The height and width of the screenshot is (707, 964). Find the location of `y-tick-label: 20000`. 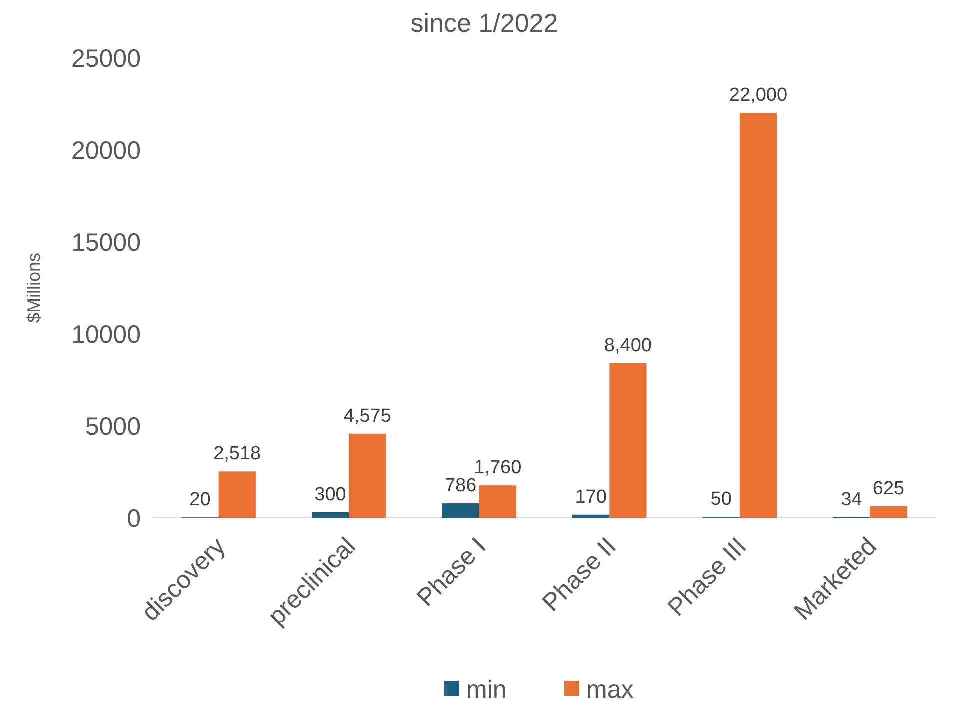

y-tick-label: 20000 is located at coordinates (106, 150).